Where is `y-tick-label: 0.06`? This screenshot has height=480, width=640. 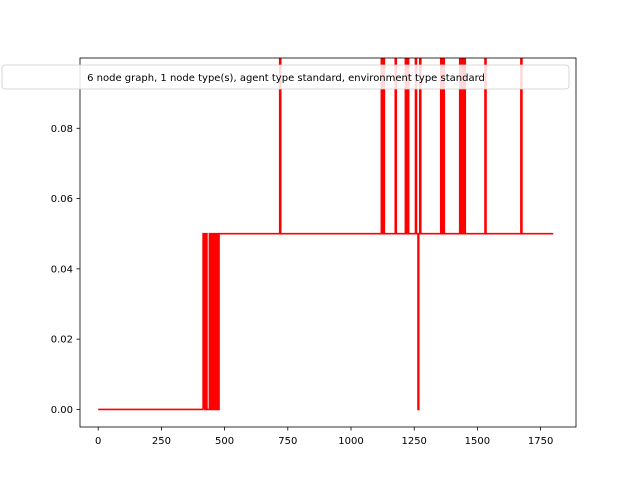 y-tick-label: 0.06 is located at coordinates (62, 199).